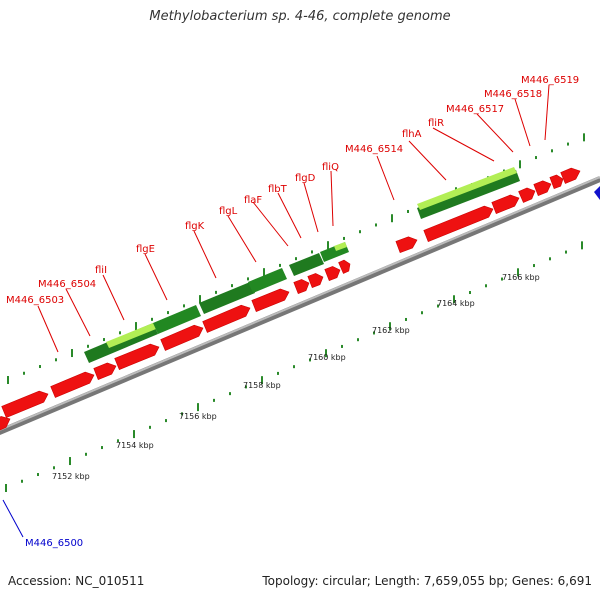 This screenshot has height=600, width=600. I want to click on gene-label-m446-6503: M446_6503, so click(35, 300).